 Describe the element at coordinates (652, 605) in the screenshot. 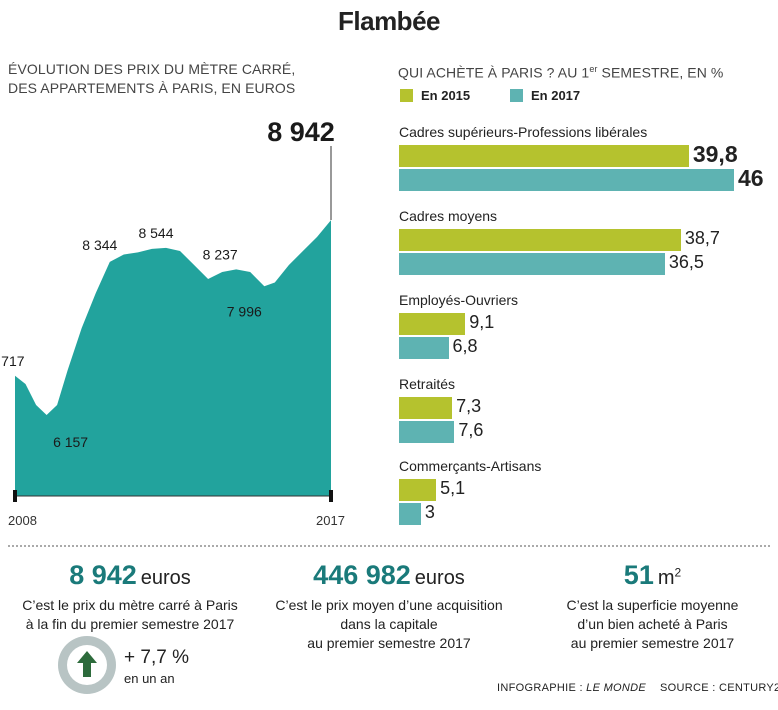

I see `stat-desc-line: C’est la superficie moyenne` at that location.